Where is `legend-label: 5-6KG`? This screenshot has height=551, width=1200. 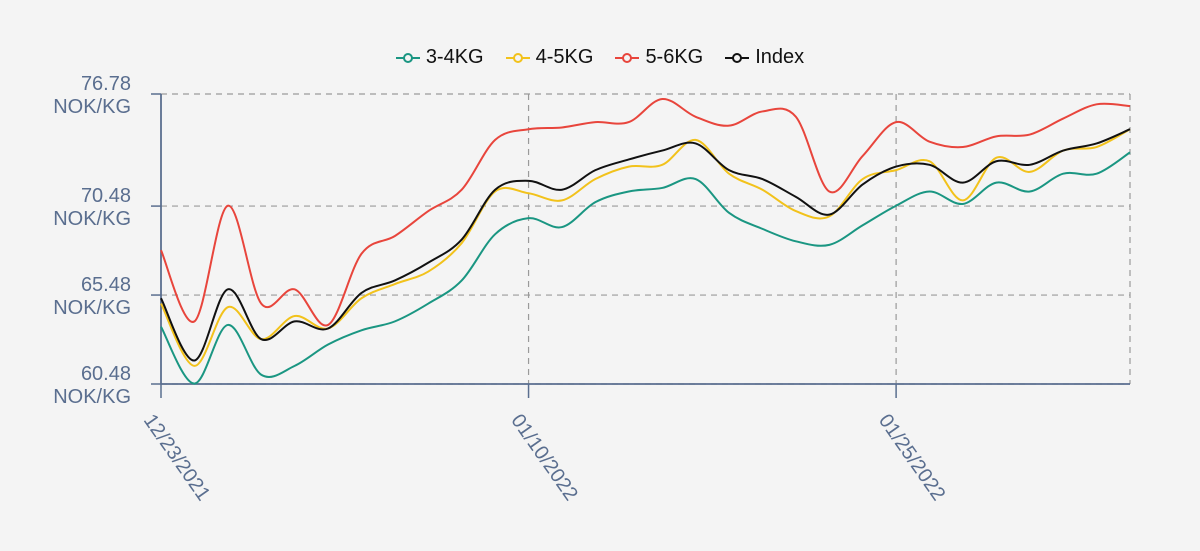
legend-label: 5-6KG is located at coordinates (674, 57).